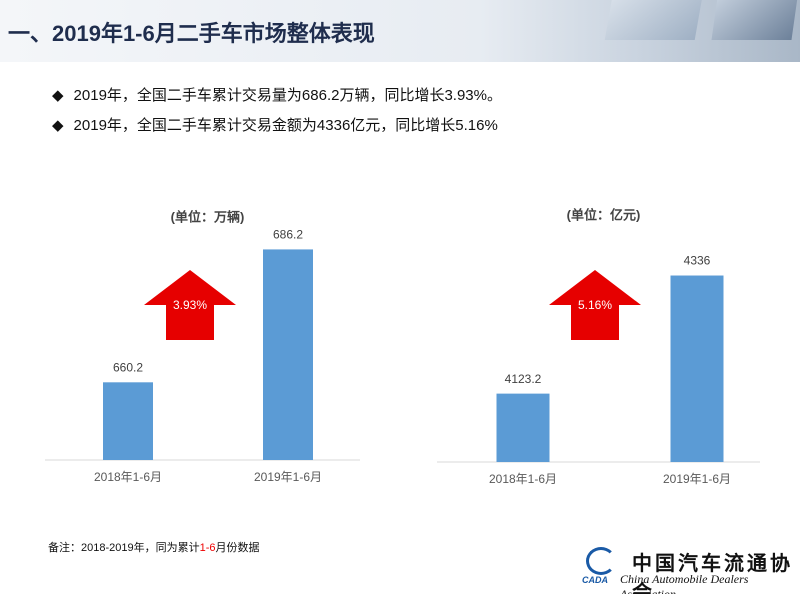  What do you see at coordinates (208, 216) in the screenshot?
I see `unit-label: (单位：万辆)` at bounding box center [208, 216].